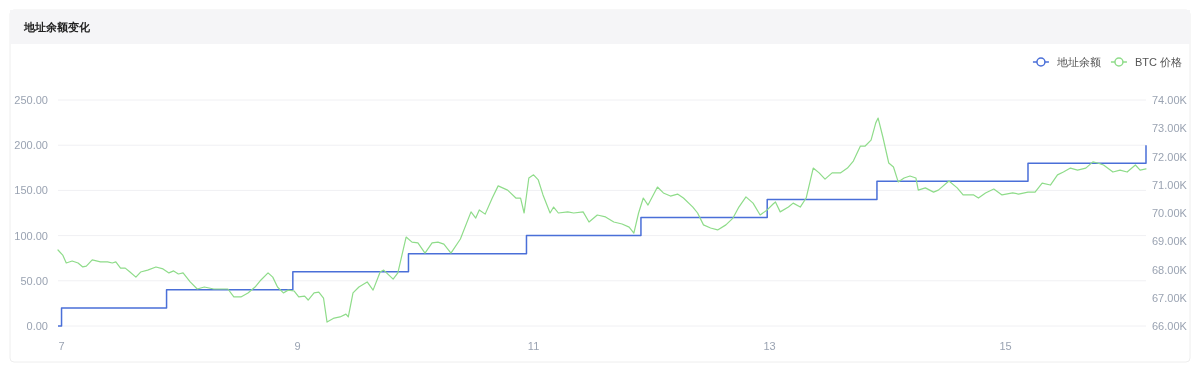  Describe the element at coordinates (1078, 62) in the screenshot. I see `legend-label: 地址余额` at that location.